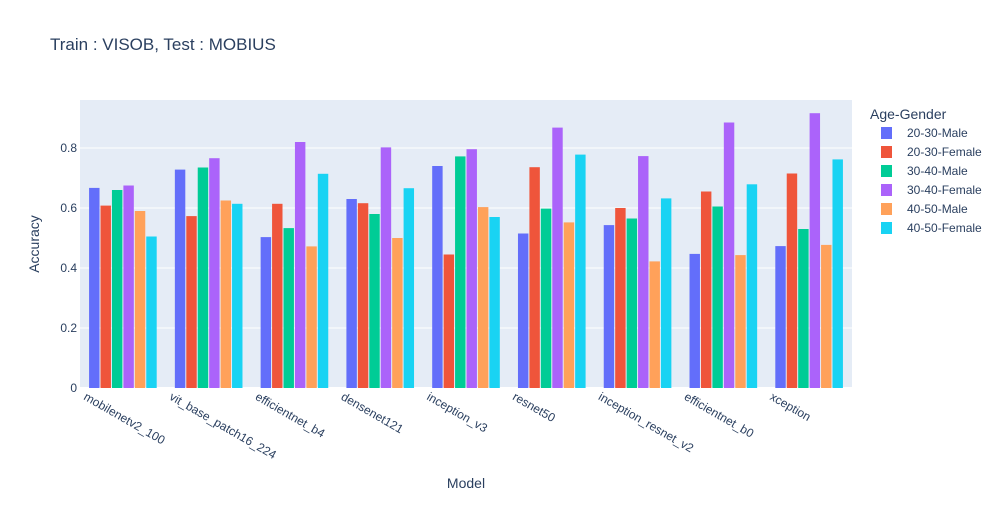 The image size is (1000, 505). I want to click on x-tick-label: resnet50, so click(534, 407).